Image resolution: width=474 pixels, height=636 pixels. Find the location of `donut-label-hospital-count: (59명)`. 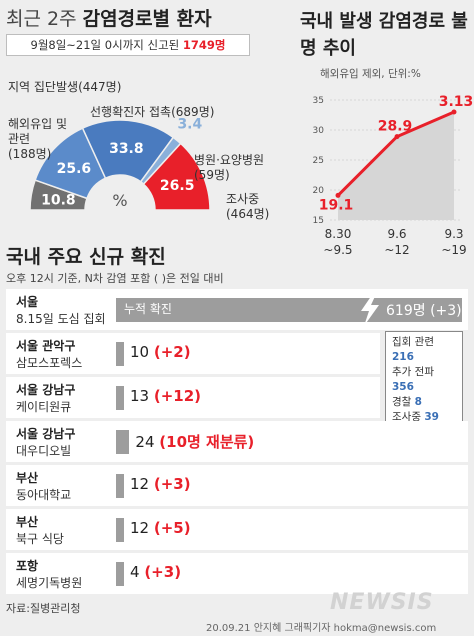

donut-label-hospital-count: (59명) is located at coordinates (212, 175).